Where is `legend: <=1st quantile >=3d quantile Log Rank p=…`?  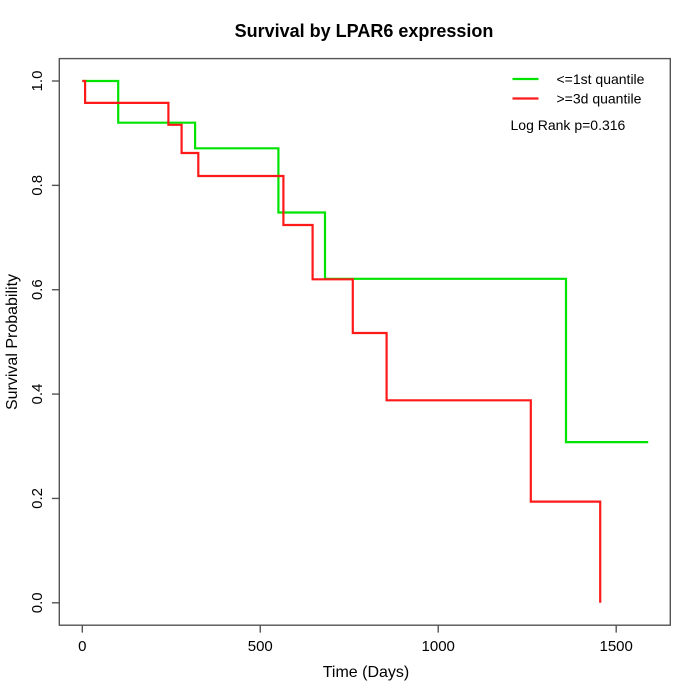 legend: <=1st quantile >=3d quantile Log Rank p=… is located at coordinates (578, 102).